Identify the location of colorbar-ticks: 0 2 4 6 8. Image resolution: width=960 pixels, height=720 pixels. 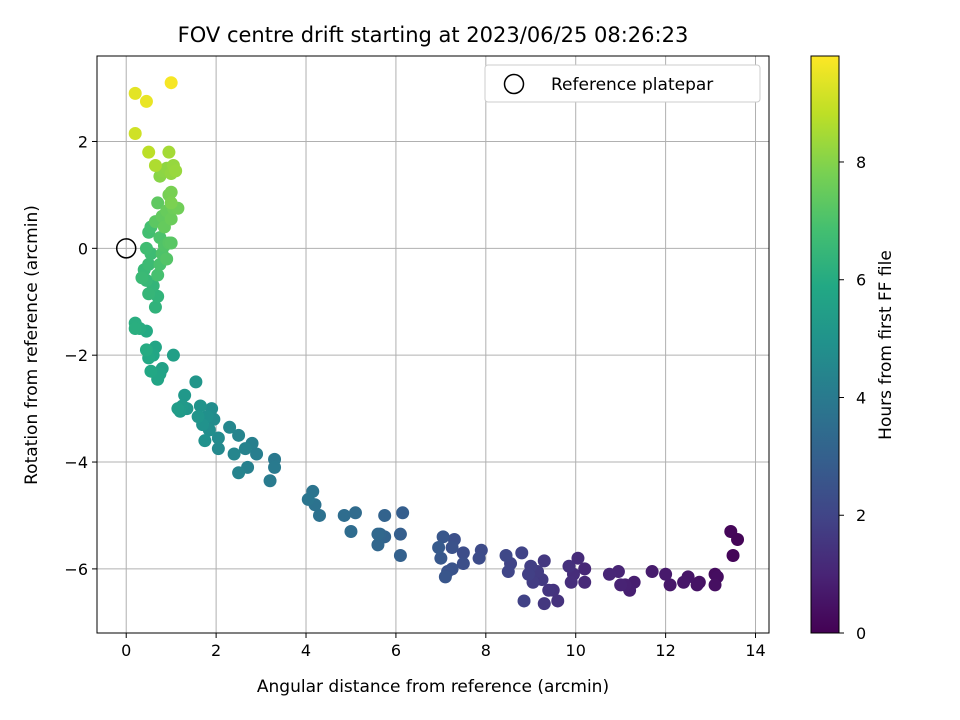
(852, 398).